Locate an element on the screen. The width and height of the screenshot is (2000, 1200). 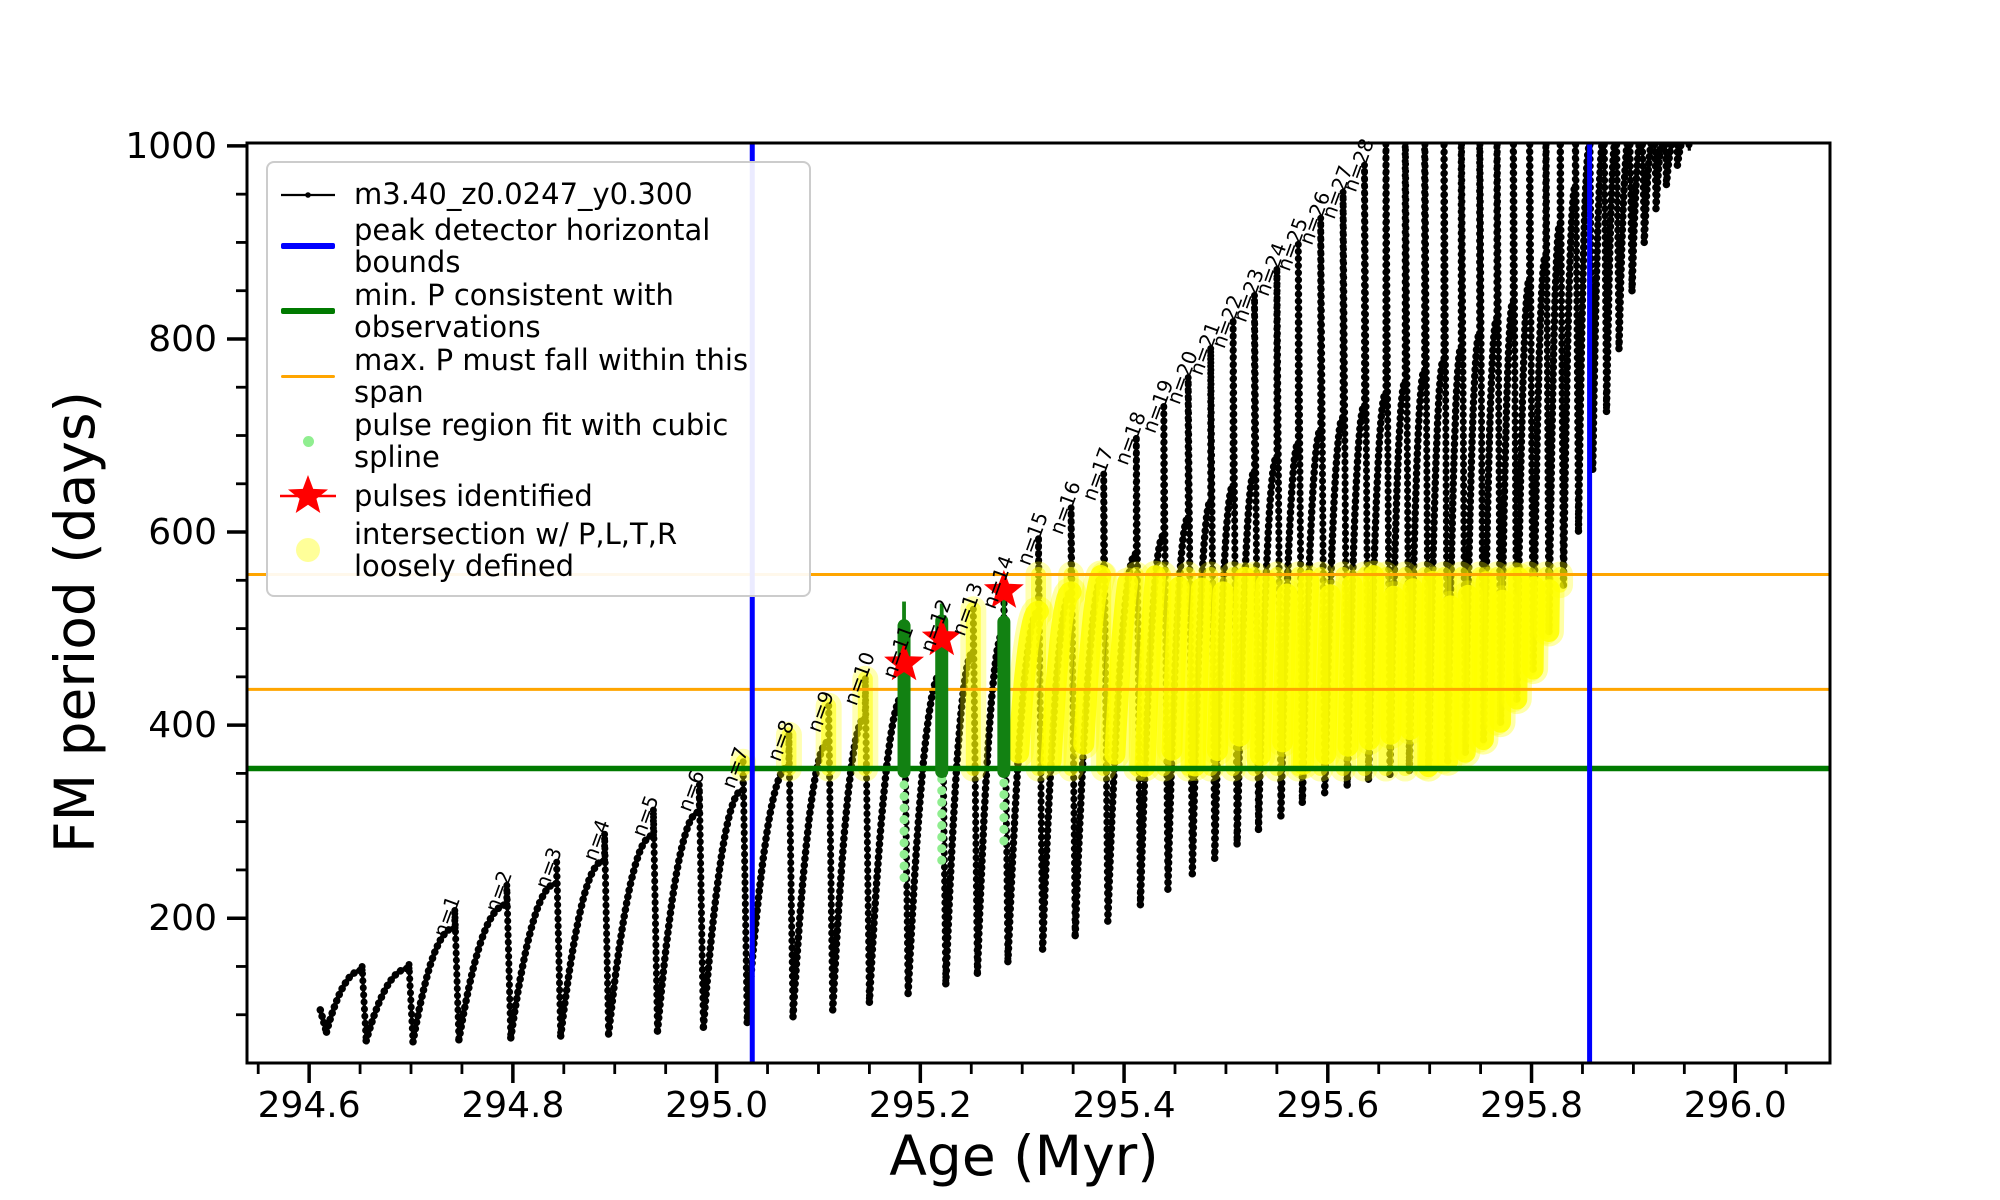
x-tick-label: 295.4 is located at coordinates (1124, 1105).